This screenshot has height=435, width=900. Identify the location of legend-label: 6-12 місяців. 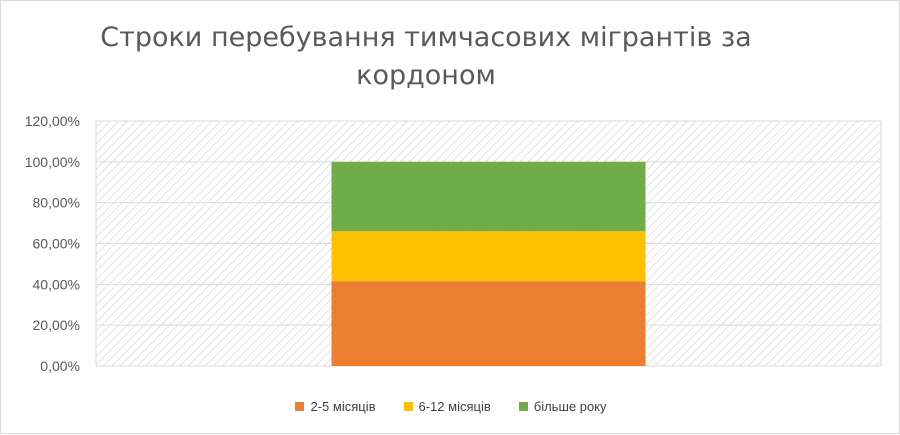
(454, 406).